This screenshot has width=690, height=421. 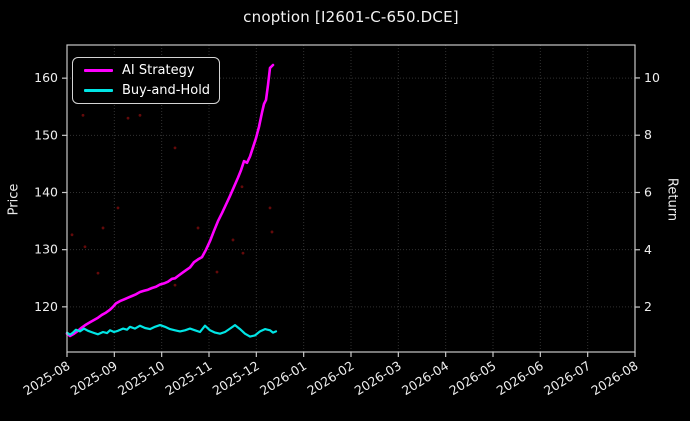 I want to click on x-tick-label: 2025-08, so click(x=46, y=378).